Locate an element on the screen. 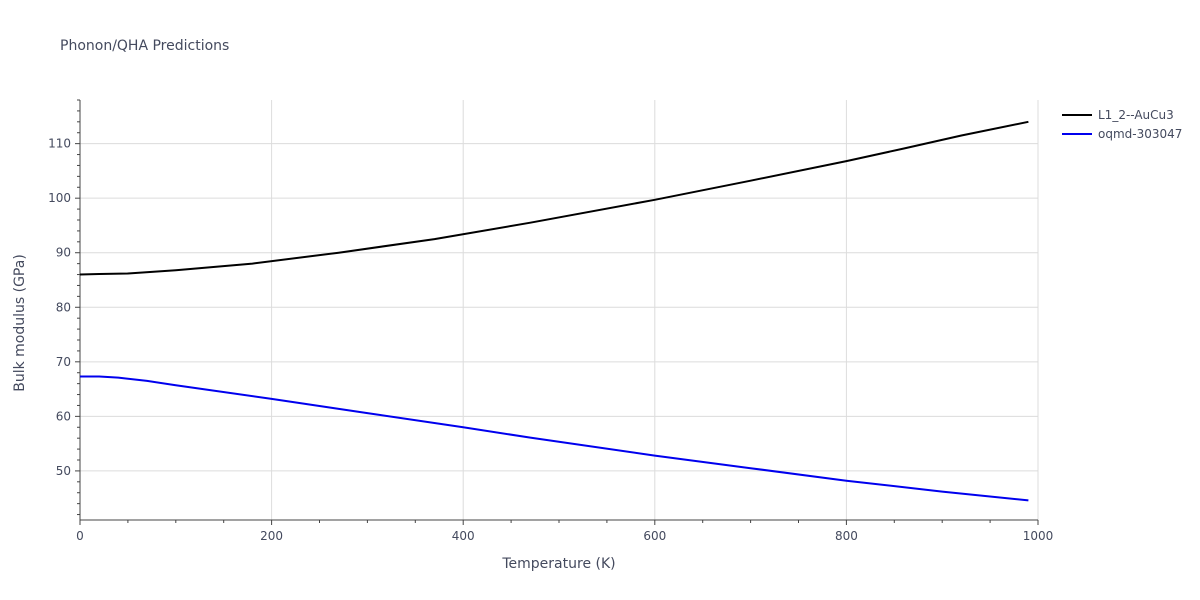 This screenshot has width=1200, height=600. x-tick-label-5: 1000 is located at coordinates (1038, 536).